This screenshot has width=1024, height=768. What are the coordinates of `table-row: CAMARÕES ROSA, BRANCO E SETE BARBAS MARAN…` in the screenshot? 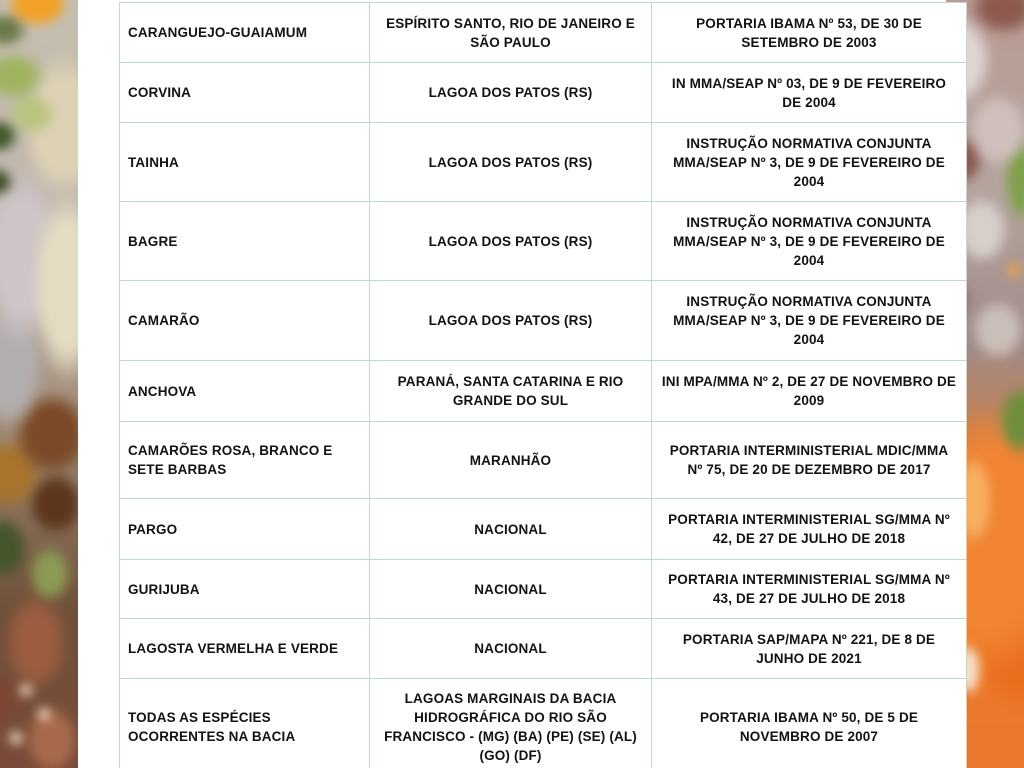 It's located at (543, 460).